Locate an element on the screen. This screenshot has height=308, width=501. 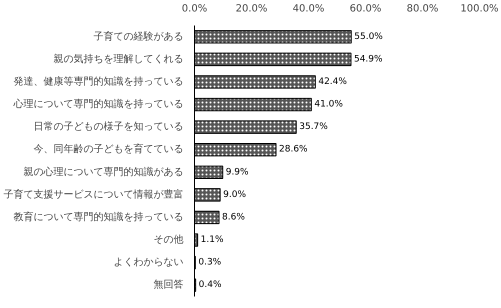
x-tick-label: 100.0% is located at coordinates (479, 9).